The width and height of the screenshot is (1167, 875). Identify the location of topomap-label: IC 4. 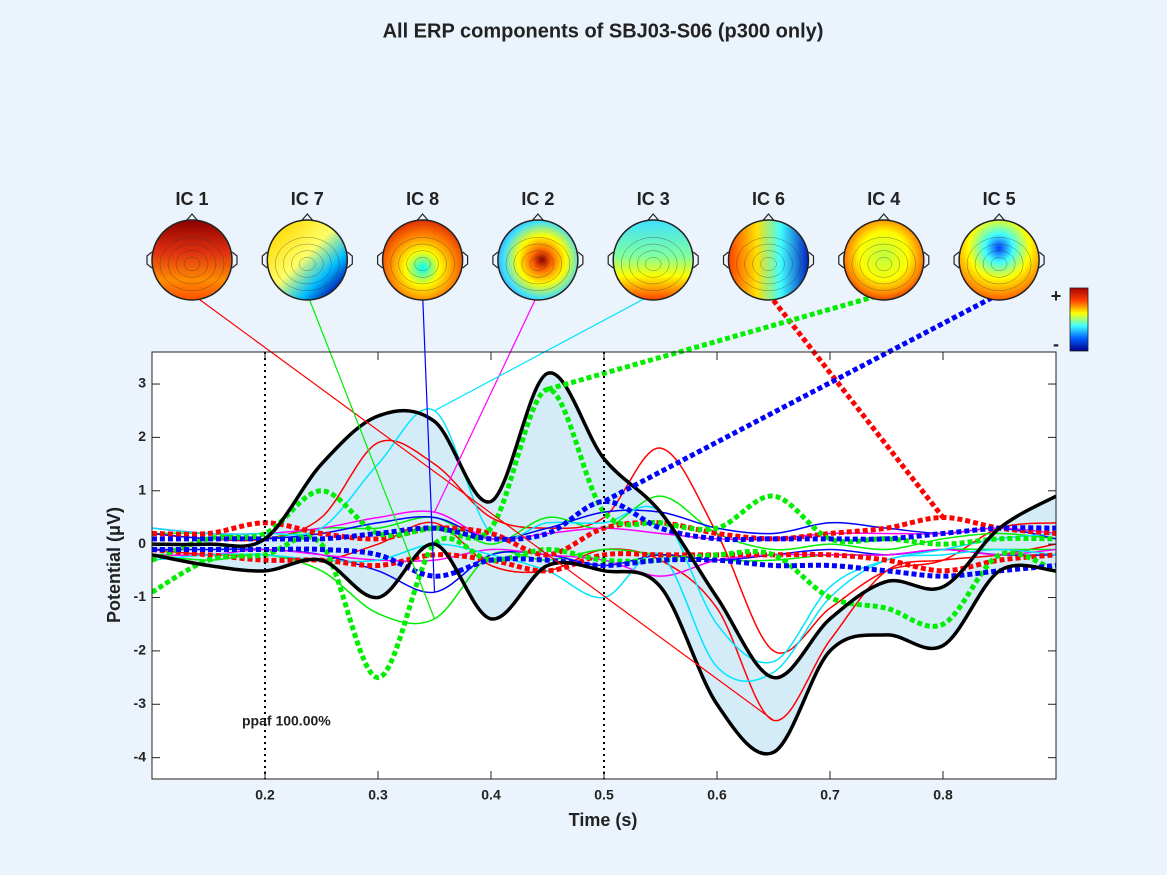
(883, 199).